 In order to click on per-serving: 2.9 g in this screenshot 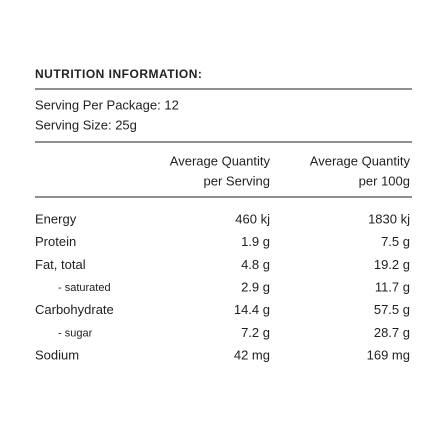, I will do `click(255, 287)`.